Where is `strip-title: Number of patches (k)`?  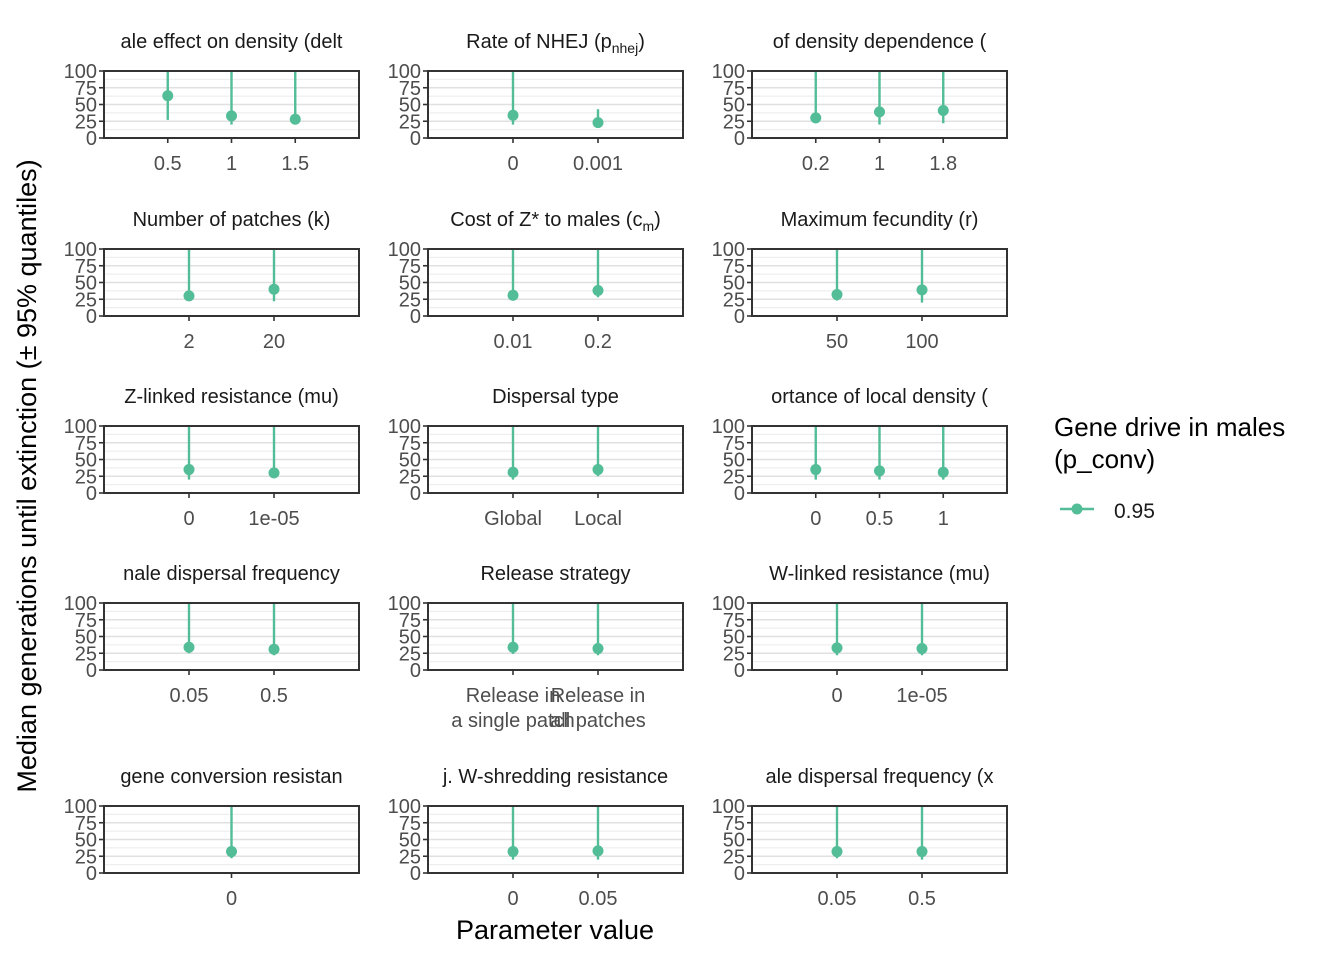 strip-title: Number of patches (k) is located at coordinates (232, 220).